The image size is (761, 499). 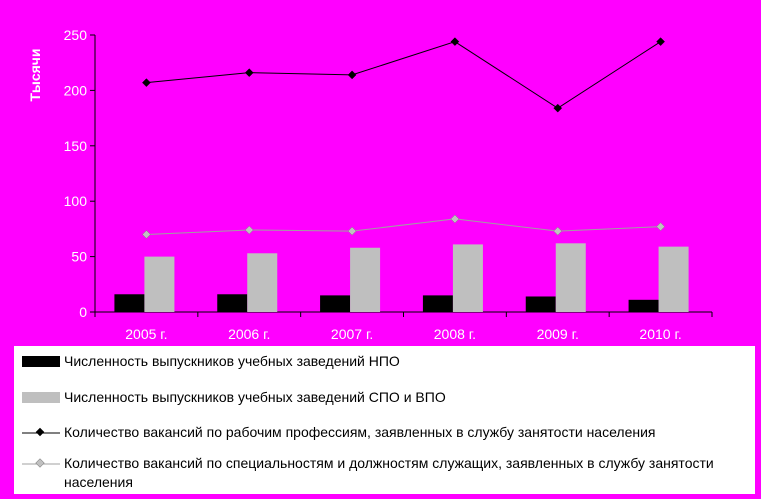 I want to click on legend-marker-vacancies-workers, so click(x=42, y=433).